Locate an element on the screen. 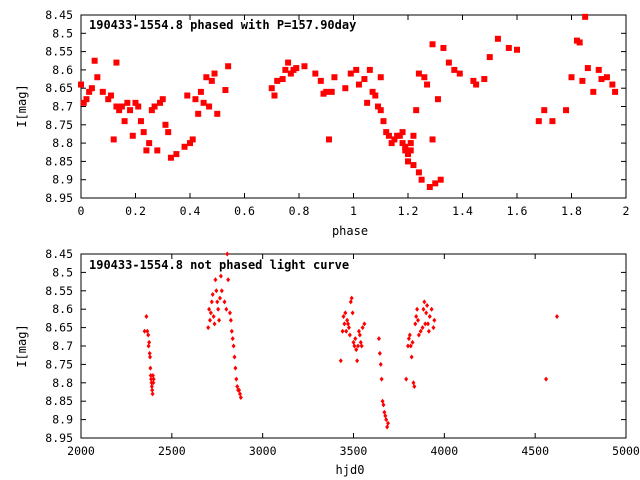 Image resolution: width=640 pixels, height=480 pixels. phased-y-tick-label: 8.7 is located at coordinates (62, 107).